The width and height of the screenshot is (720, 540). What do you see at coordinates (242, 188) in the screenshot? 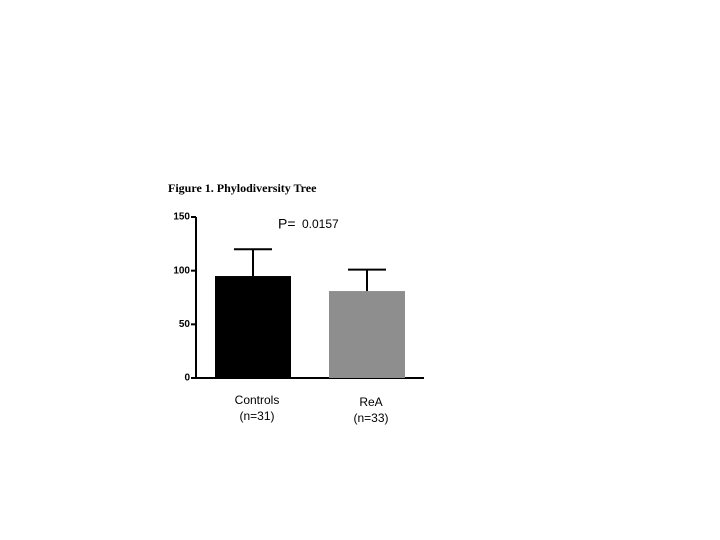
I see `chart-title: Figure 1. Phylodiversity Tree` at bounding box center [242, 188].